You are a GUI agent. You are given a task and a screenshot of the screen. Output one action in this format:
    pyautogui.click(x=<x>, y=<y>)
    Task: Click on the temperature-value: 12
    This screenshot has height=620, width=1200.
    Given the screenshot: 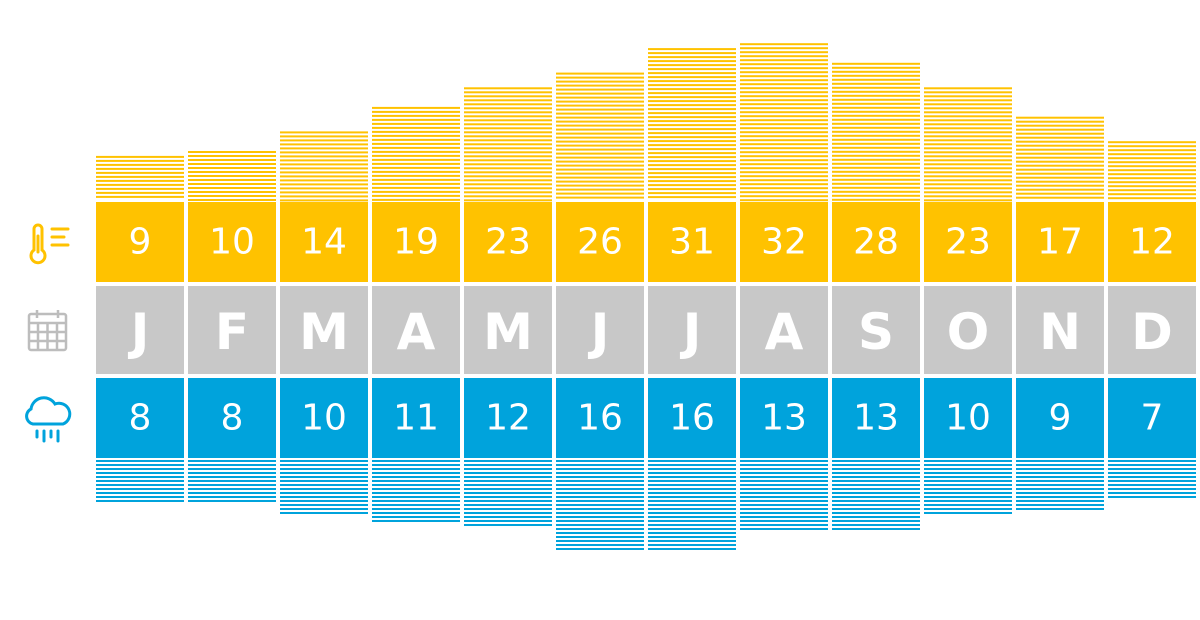 What is the action you would take?
    pyautogui.click(x=1152, y=242)
    